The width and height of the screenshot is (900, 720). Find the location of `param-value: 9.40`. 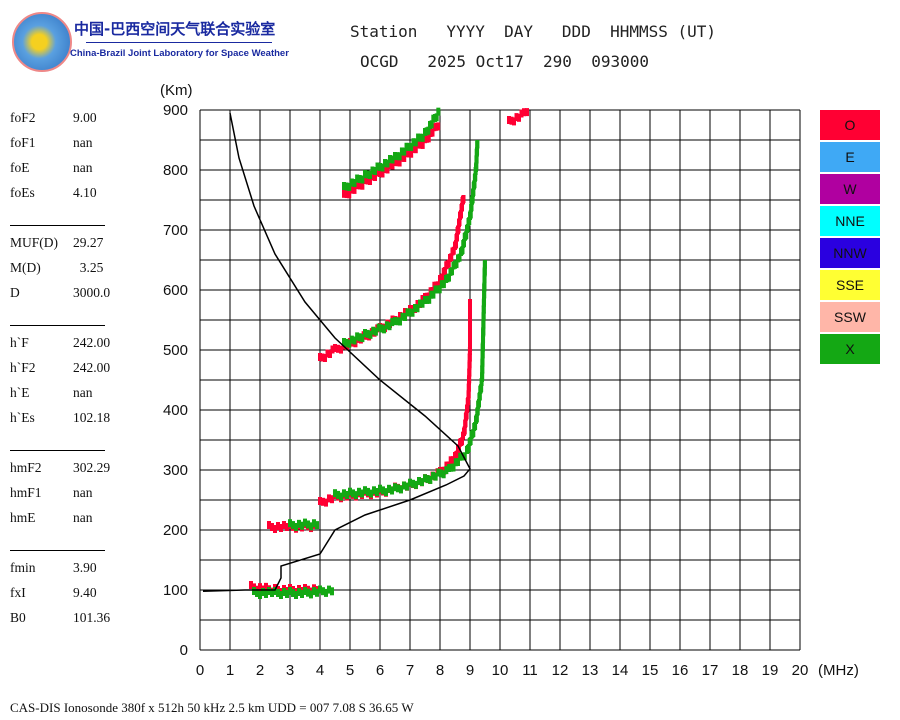

param-value: 9.40 is located at coordinates (85, 592).